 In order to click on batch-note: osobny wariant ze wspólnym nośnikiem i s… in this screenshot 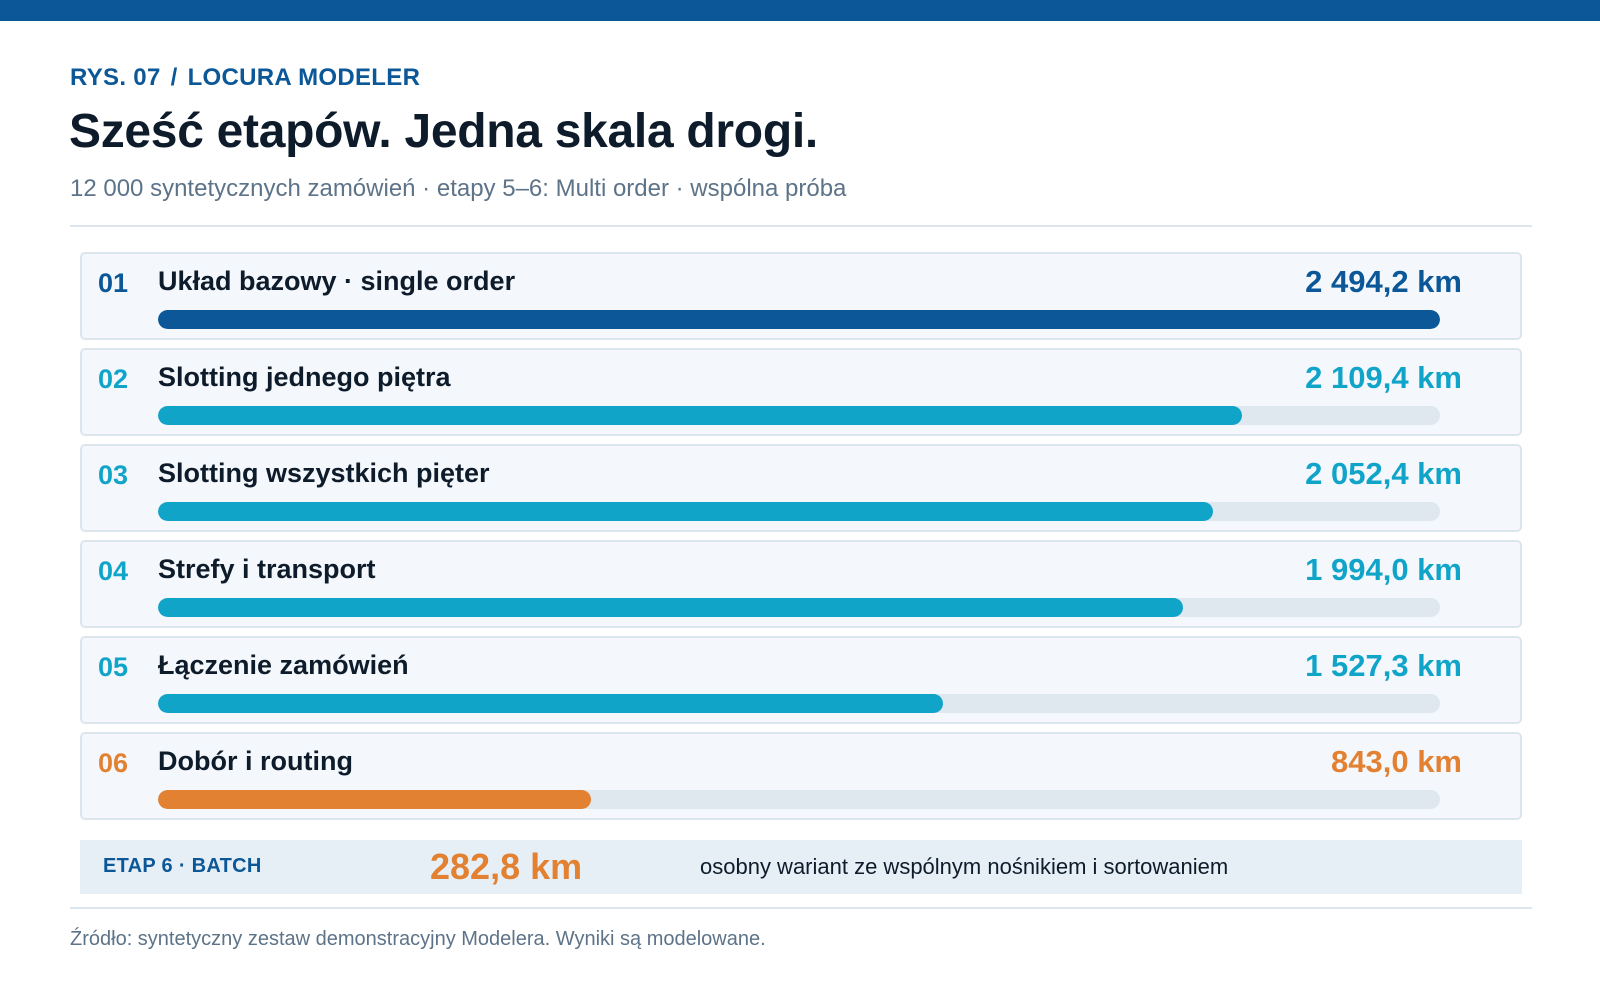, I will do `click(964, 866)`.